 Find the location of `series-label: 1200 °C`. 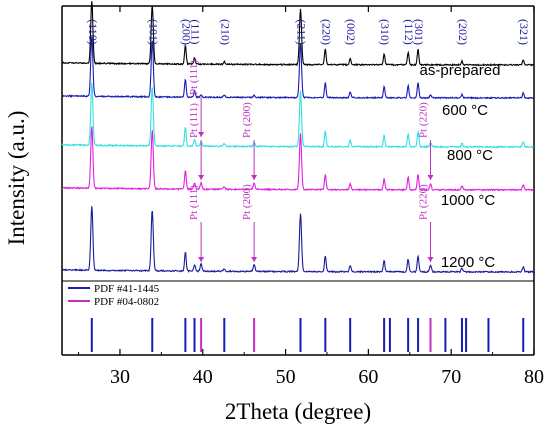

series-label: 1200 °C is located at coordinates (468, 262).